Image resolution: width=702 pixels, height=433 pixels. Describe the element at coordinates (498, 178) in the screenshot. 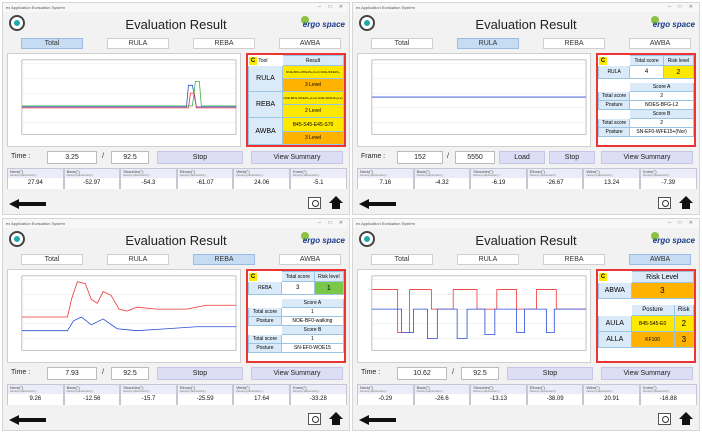

I see `angle-shoulder: Shoulder(°) Flexion(+)/Extension(-) -6.19` at that location.